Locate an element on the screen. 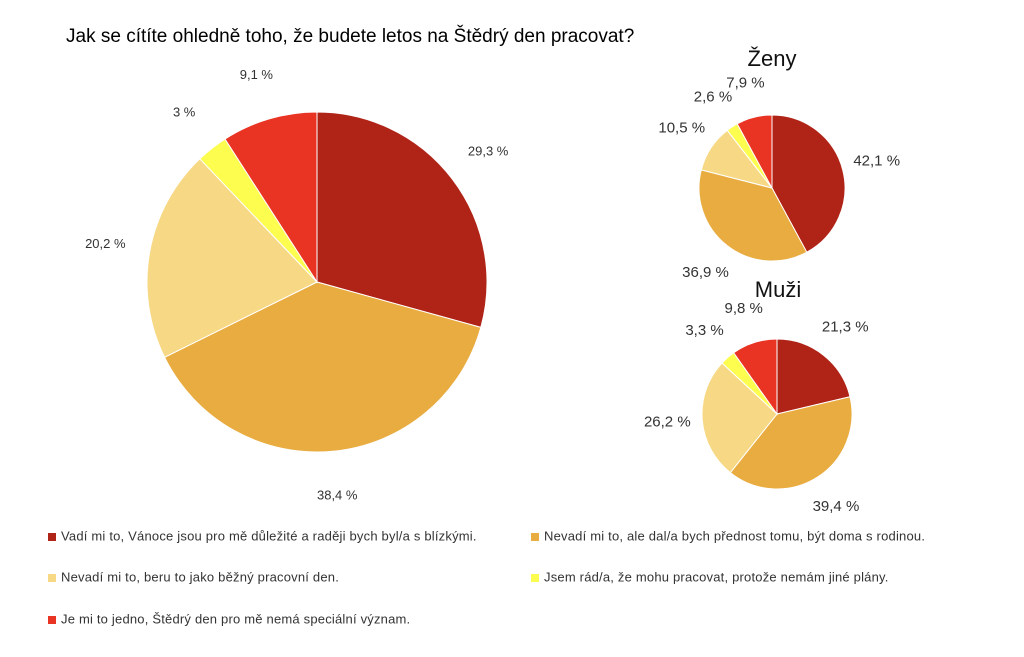 The height and width of the screenshot is (657, 1024). data-label: 9,8 % is located at coordinates (743, 308).